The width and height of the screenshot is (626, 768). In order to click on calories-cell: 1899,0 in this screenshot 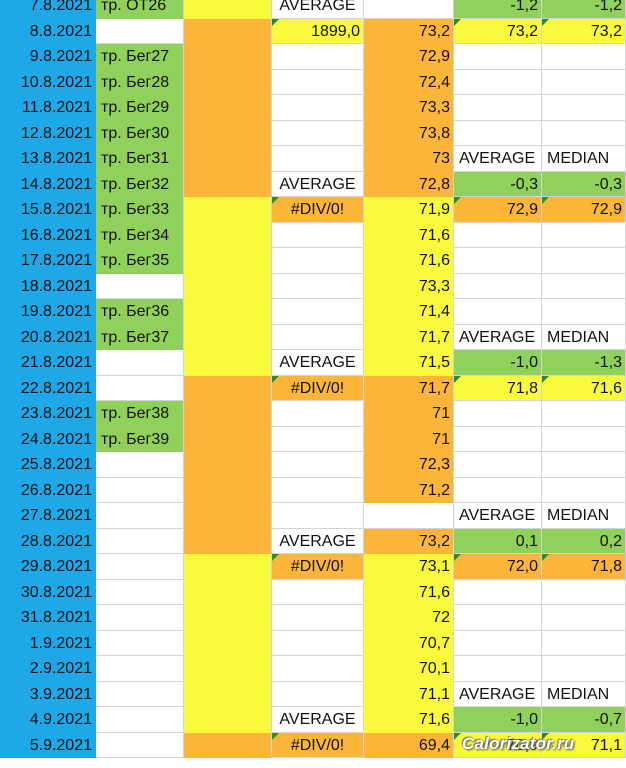, I will do `click(318, 31)`.